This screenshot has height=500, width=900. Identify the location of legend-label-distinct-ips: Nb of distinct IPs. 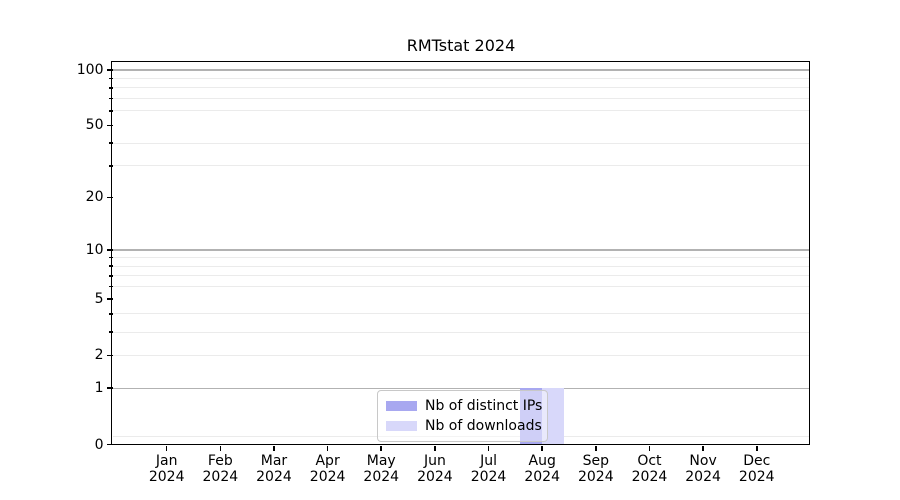
(484, 406).